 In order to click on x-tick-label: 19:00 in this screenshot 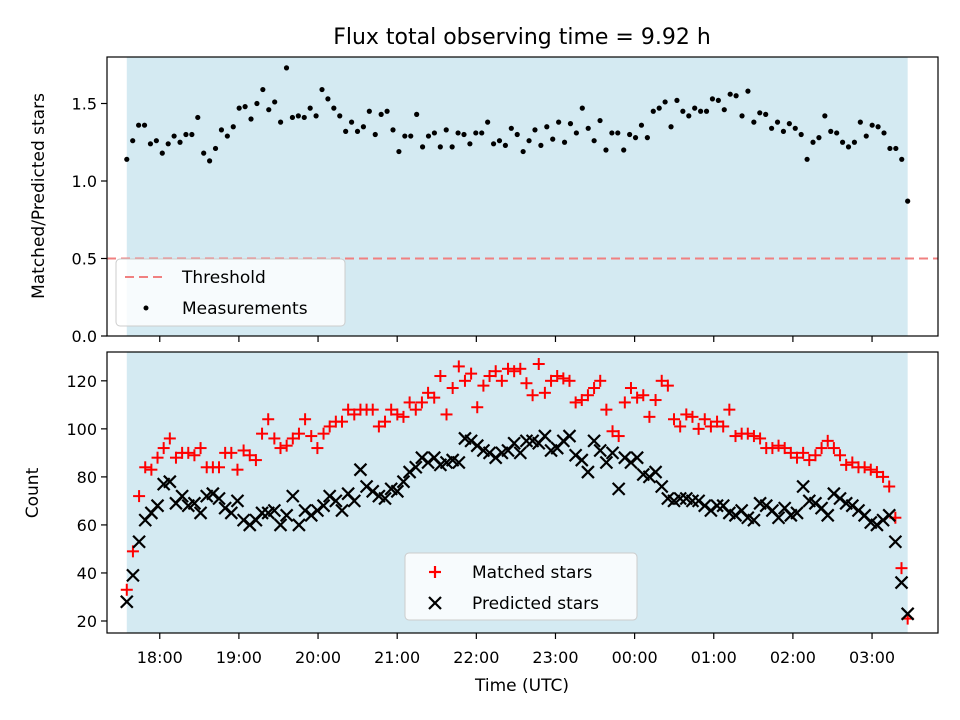, I will do `click(239, 657)`.